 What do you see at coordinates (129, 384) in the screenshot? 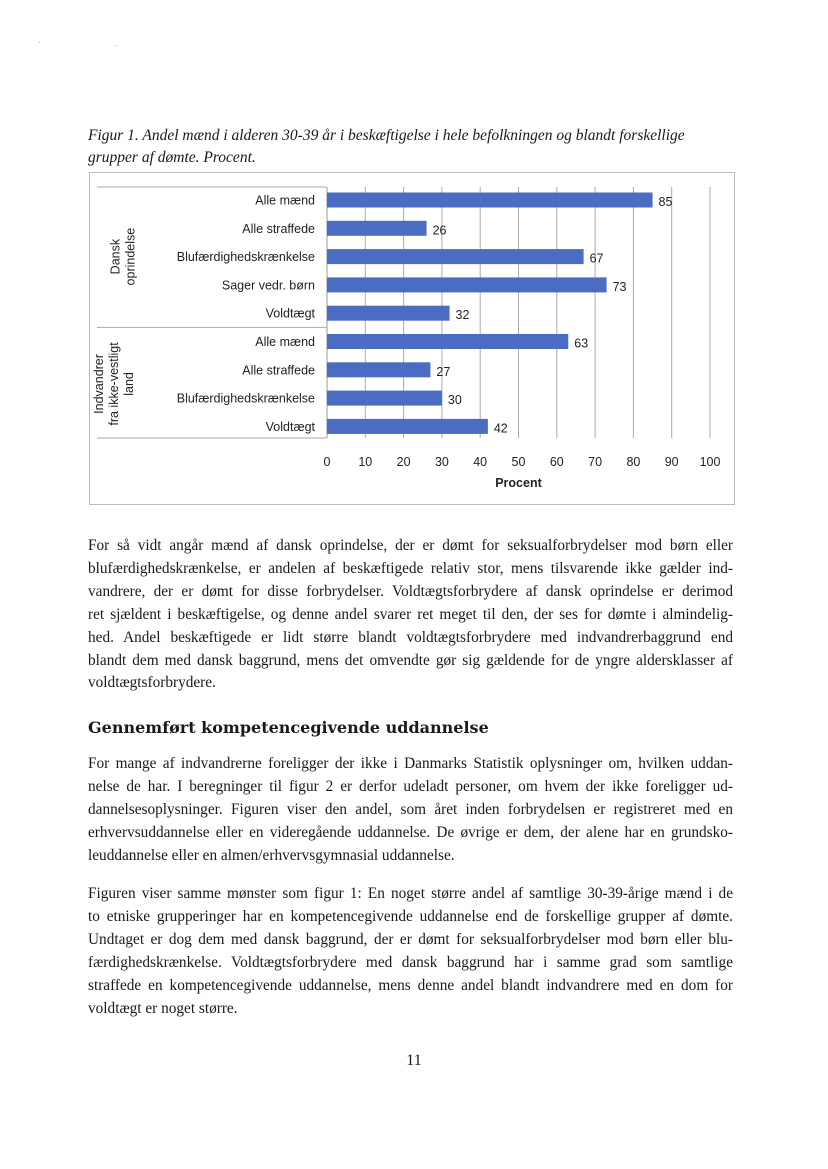
I see `group-label: land` at bounding box center [129, 384].